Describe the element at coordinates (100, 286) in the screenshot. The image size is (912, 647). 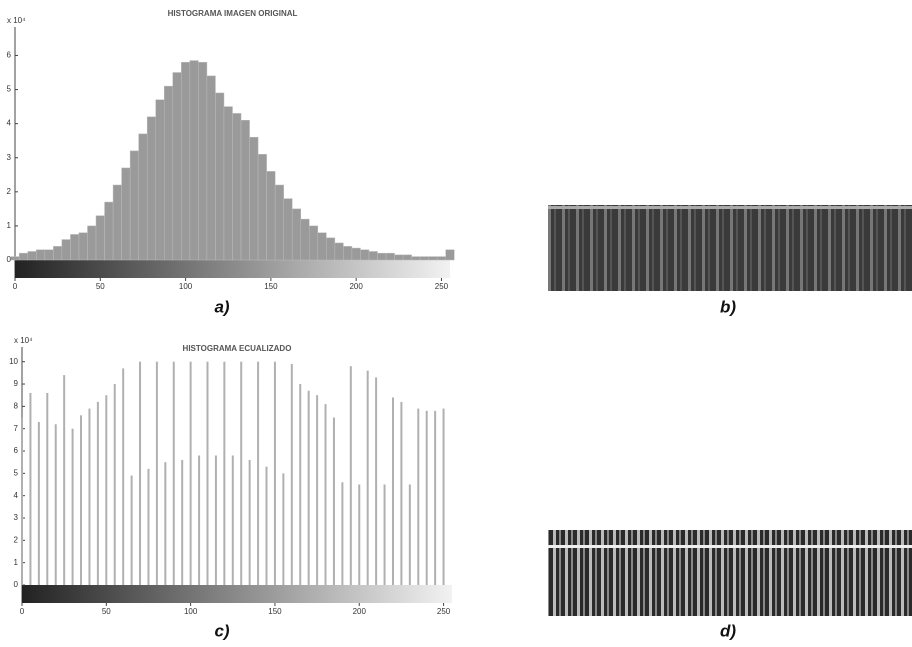
I see `x-tick-label: 50` at that location.